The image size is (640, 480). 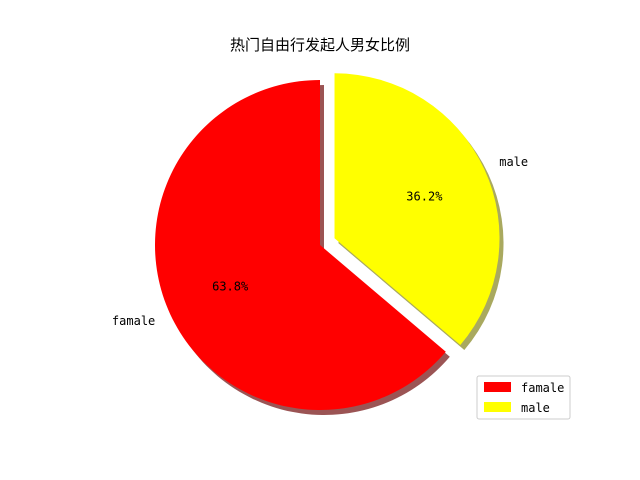 I want to click on slice-percent-male: 36.2%, so click(x=424, y=197).